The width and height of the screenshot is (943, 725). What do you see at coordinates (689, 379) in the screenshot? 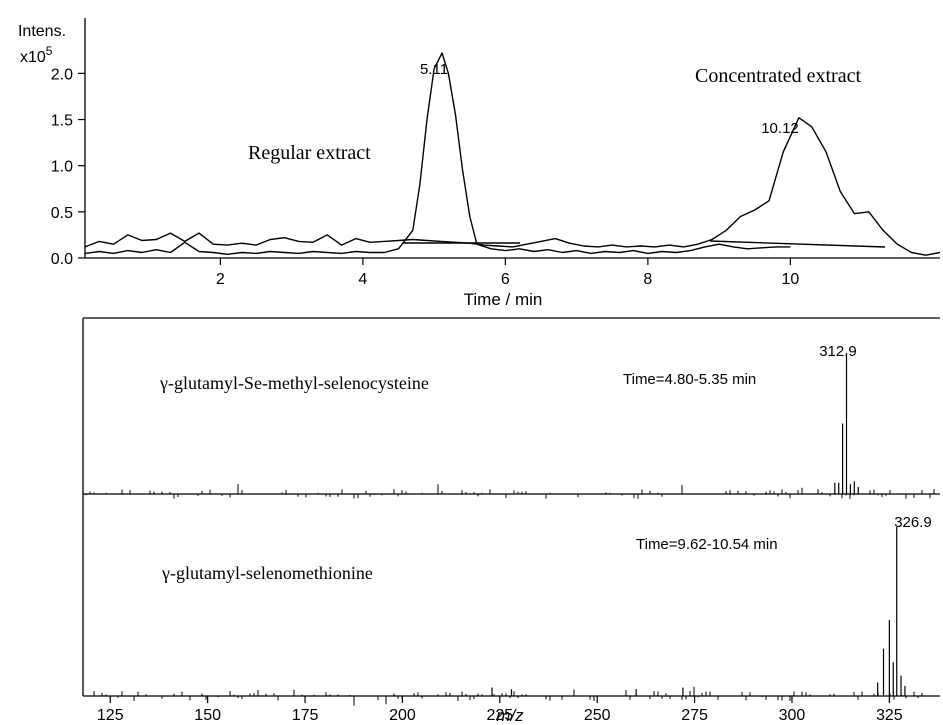
I see `ms-top-time-label: Time=4.80-5.35 min` at bounding box center [689, 379].